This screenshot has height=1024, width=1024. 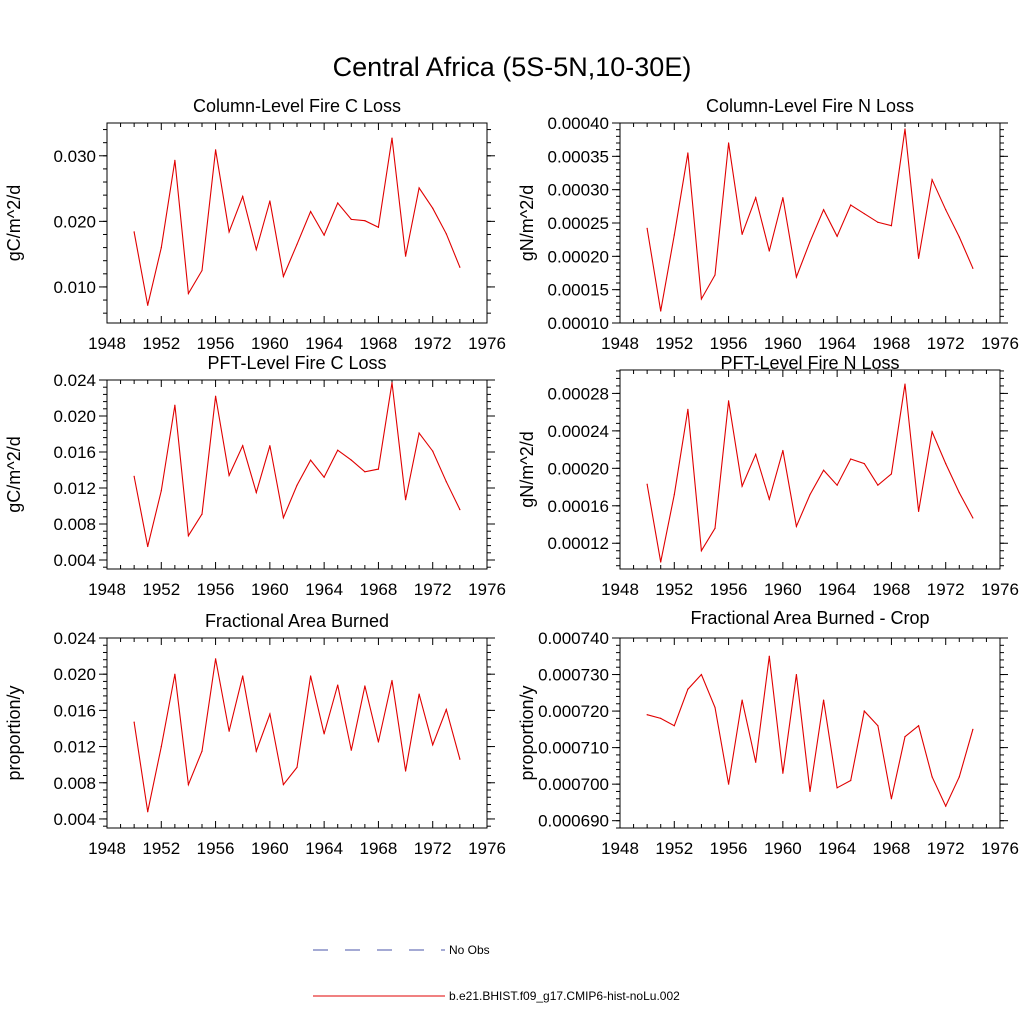 What do you see at coordinates (573, 638) in the screenshot?
I see `y-tick-label: 0.000740` at bounding box center [573, 638].